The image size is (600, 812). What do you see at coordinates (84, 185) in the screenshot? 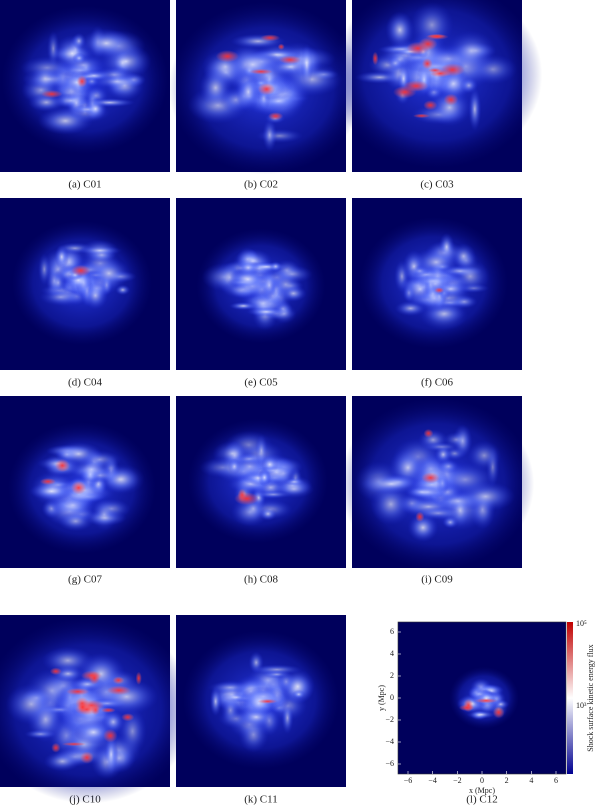
I see `panel-caption: (a) C01` at bounding box center [84, 185].